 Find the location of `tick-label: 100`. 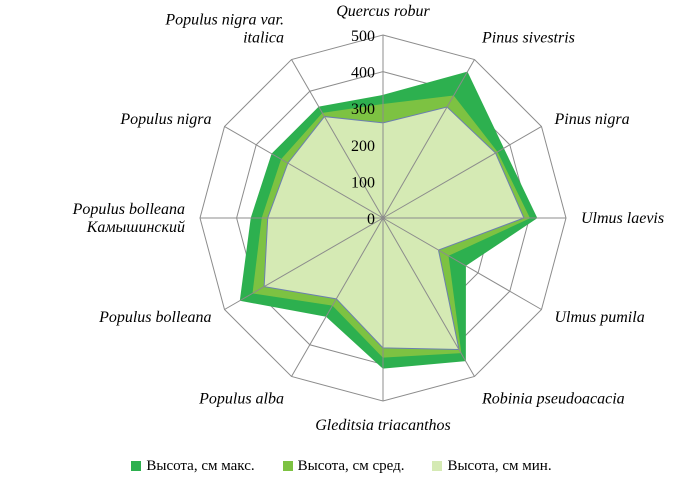

tick-label: 100 is located at coordinates (363, 182).